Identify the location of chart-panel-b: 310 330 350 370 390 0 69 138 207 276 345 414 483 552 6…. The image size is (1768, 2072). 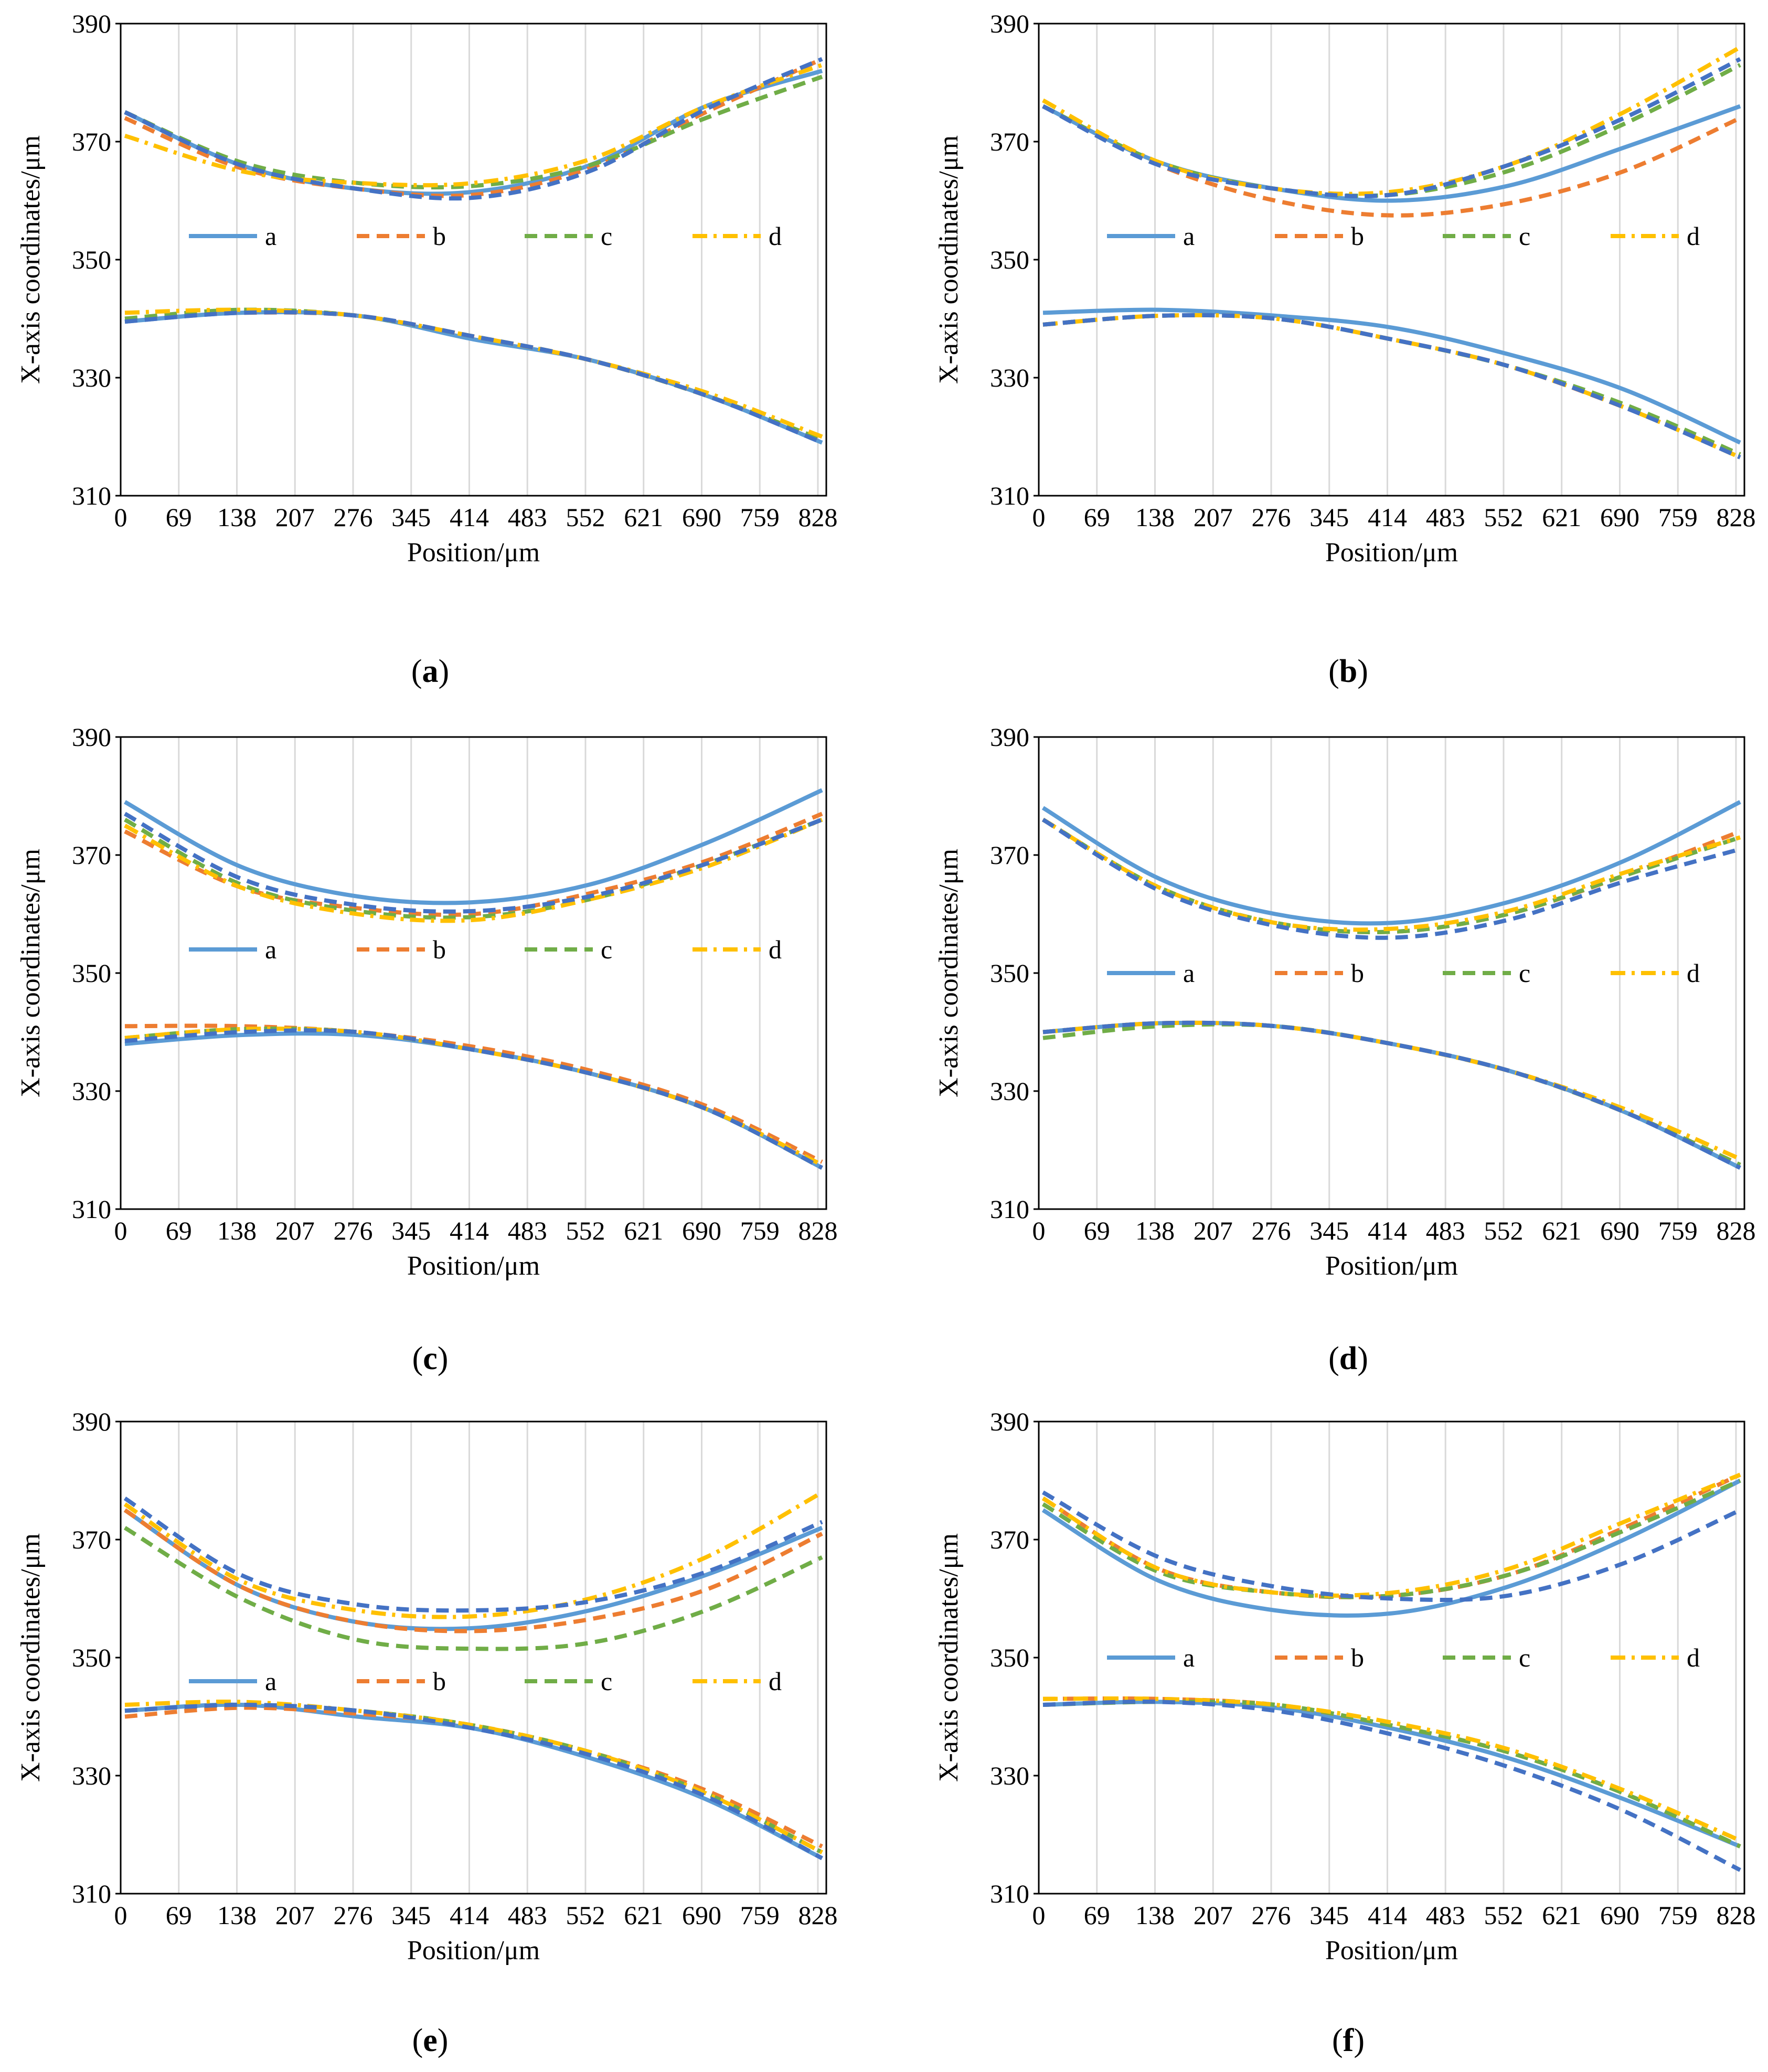
(1344, 288).